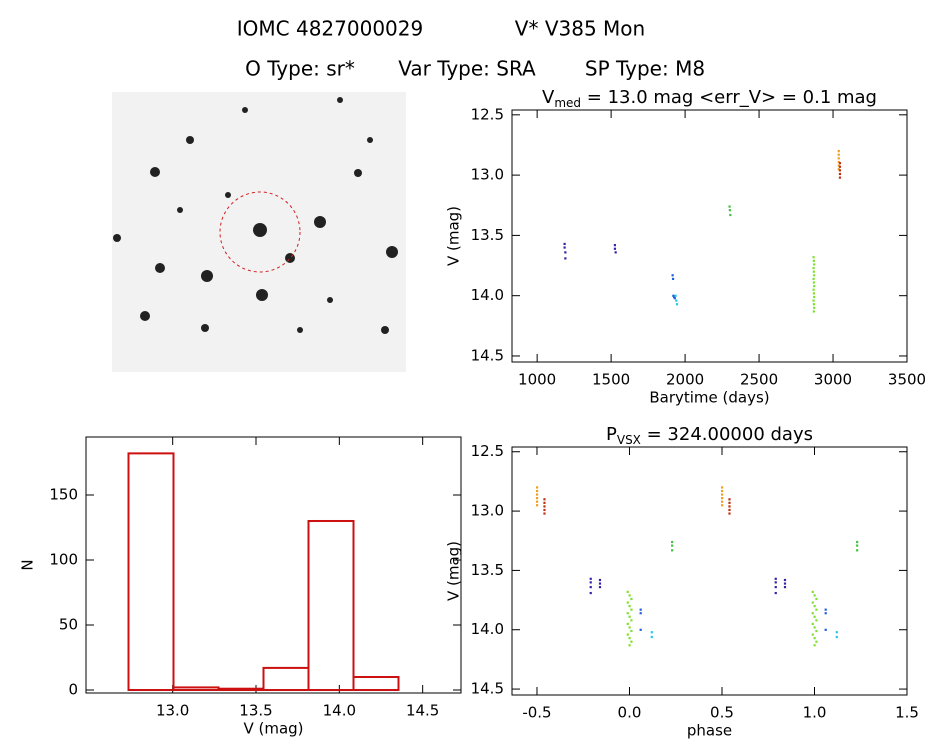  Describe the element at coordinates (580, 29) in the screenshot. I see `star-name: V* V385 Mon` at that location.